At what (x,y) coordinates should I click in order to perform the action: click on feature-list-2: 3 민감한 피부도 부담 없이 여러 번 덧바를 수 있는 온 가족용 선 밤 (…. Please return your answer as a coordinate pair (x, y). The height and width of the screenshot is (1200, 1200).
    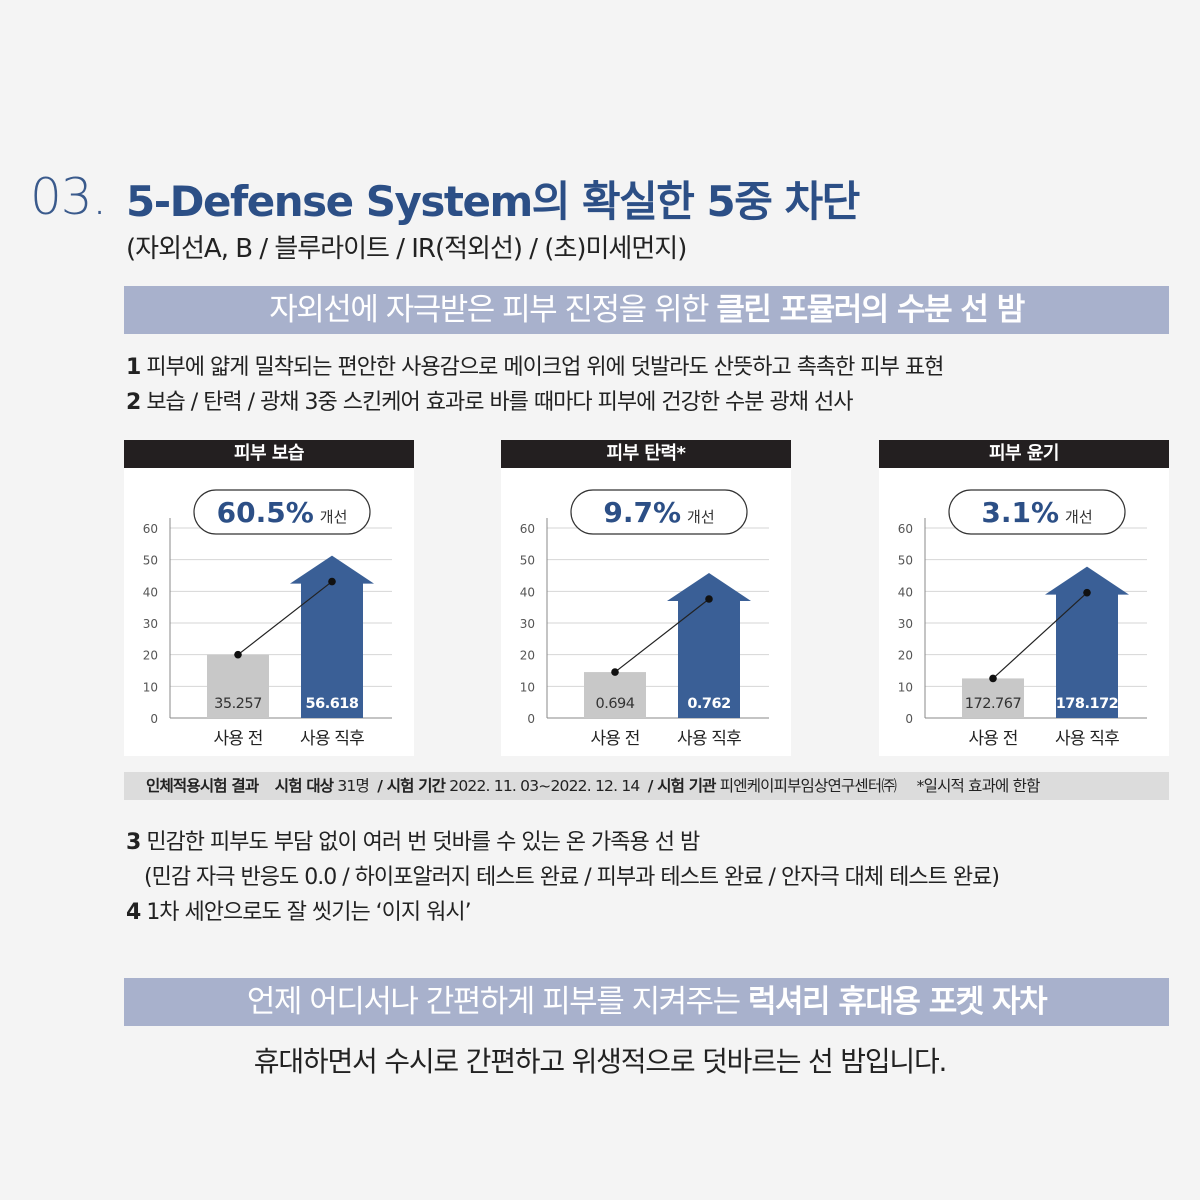
    Looking at the image, I should click on (563, 877).